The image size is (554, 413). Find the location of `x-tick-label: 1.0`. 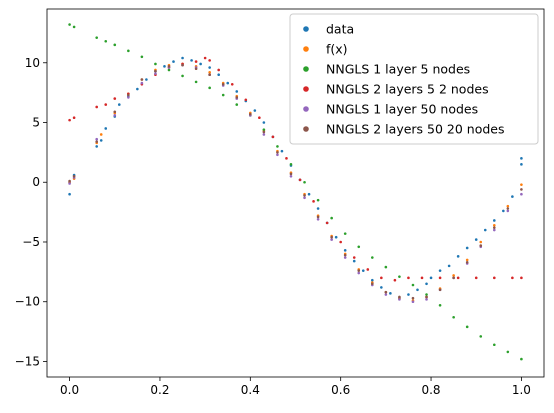

x-tick-label: 1.0 is located at coordinates (521, 390).